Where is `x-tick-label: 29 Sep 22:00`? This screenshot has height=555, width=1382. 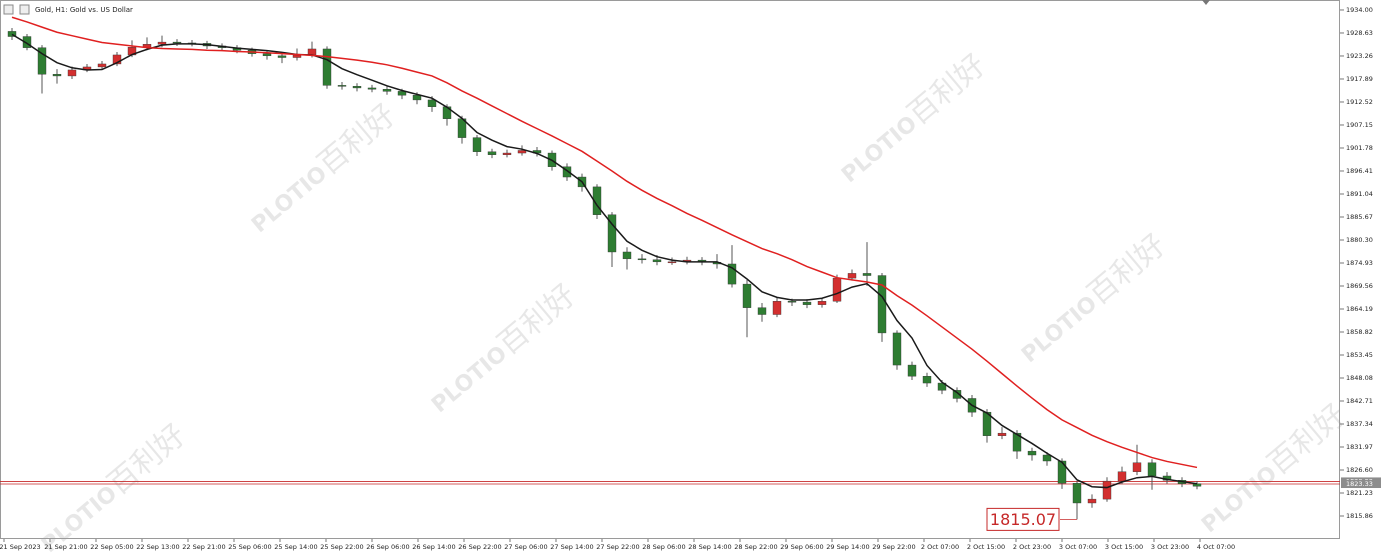 x-tick-label: 29 Sep 22:00 is located at coordinates (893, 547).